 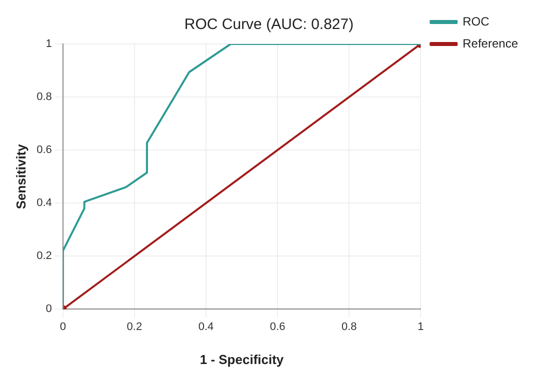 What do you see at coordinates (421, 326) in the screenshot?
I see `x-tick-label: 1` at bounding box center [421, 326].